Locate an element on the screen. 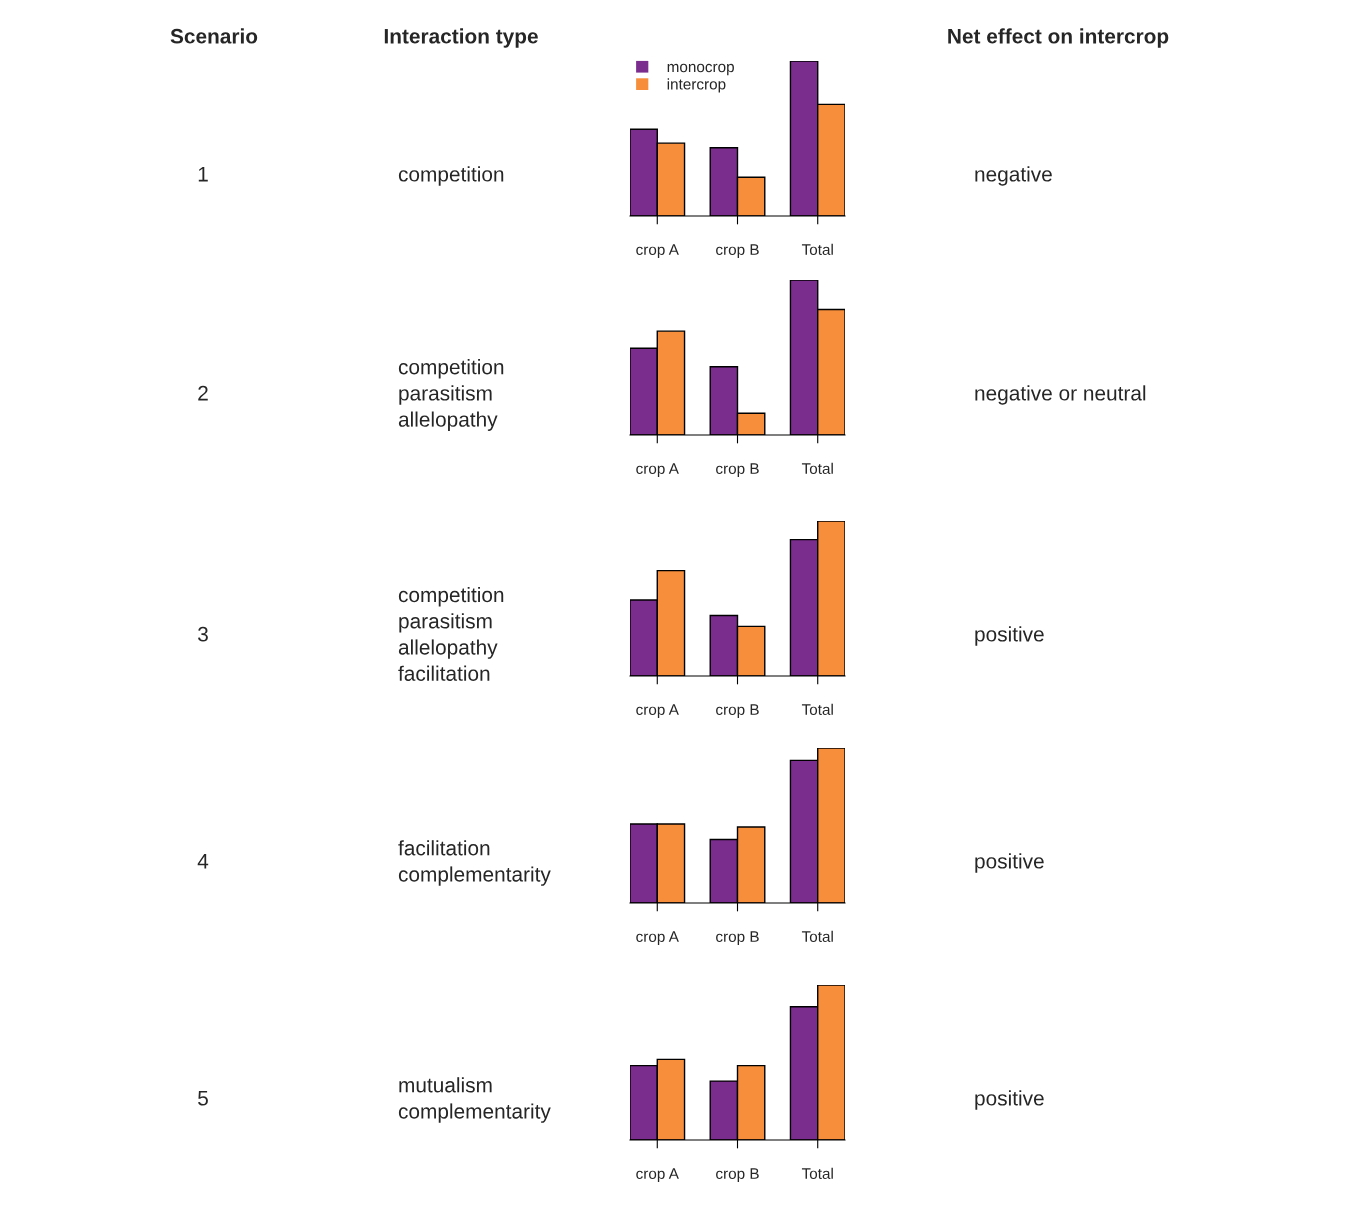 This screenshot has height=1218, width=1356. text: 4 is located at coordinates (203, 861).